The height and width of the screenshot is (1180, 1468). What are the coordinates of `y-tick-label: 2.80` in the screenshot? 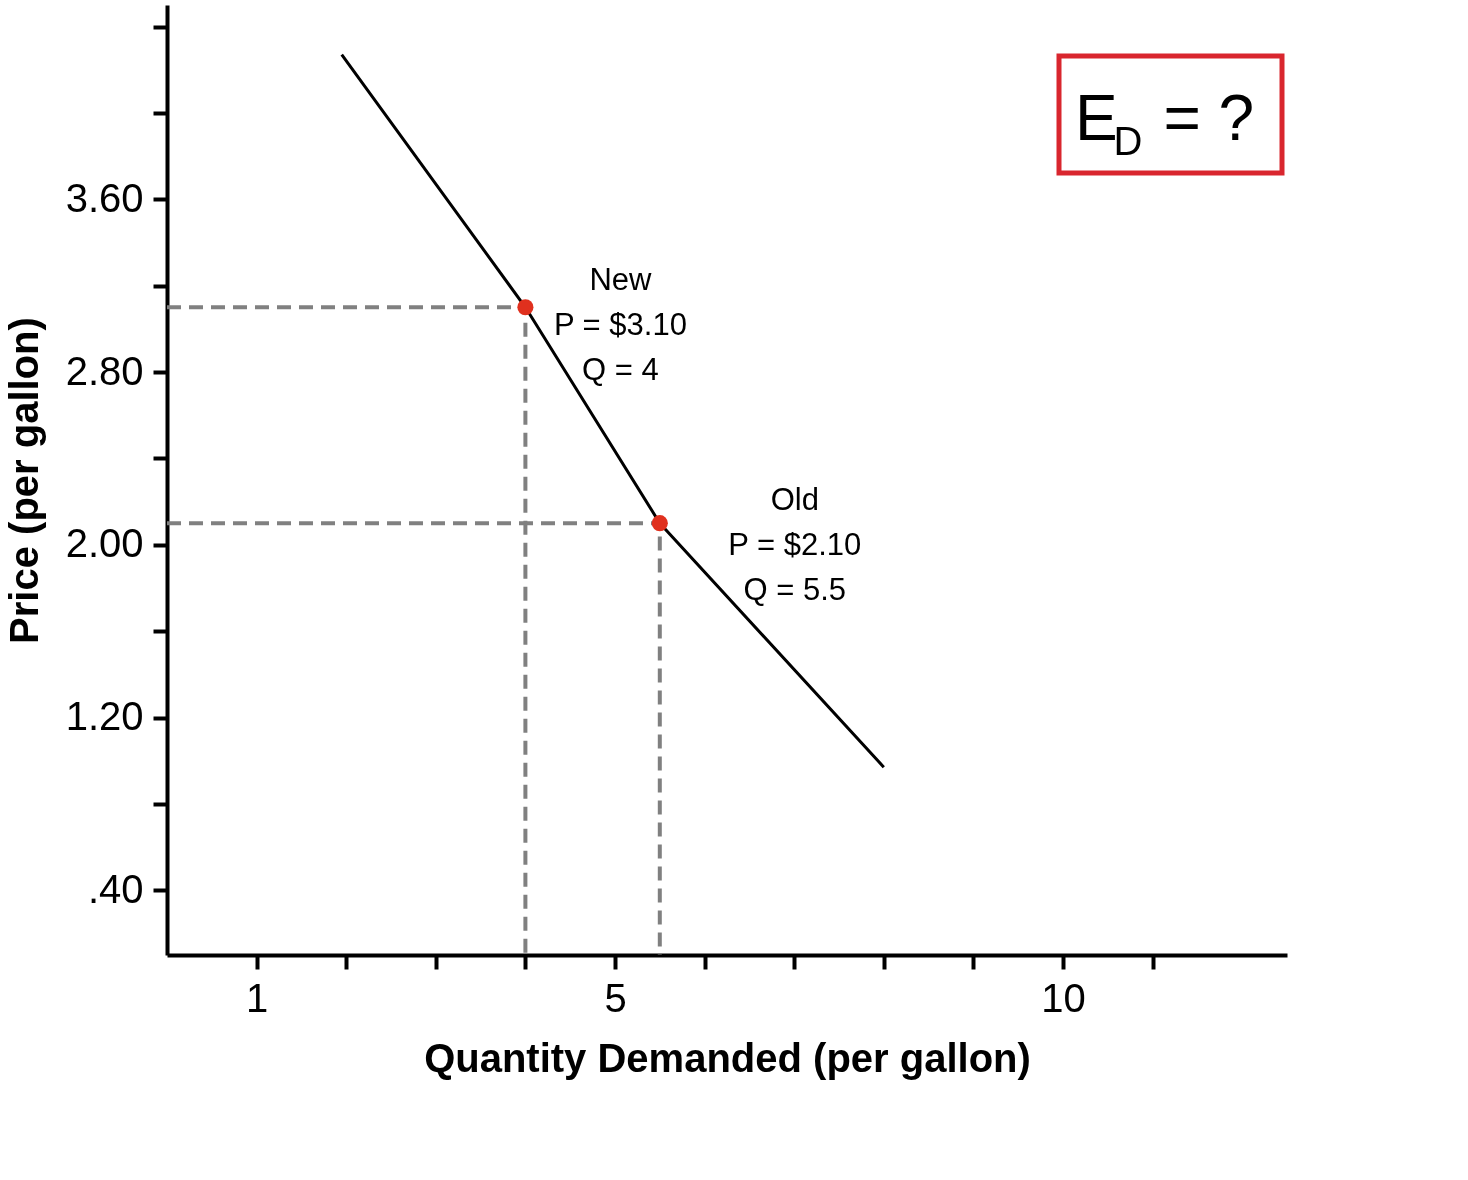 It's located at (104, 370).